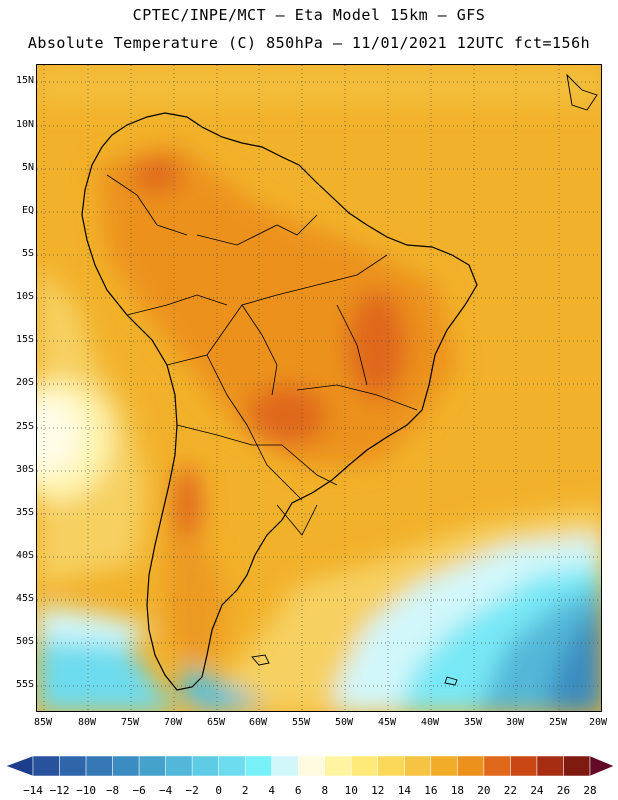 This screenshot has width=618, height=800. What do you see at coordinates (24, 512) in the screenshot?
I see `lat-label-35s: 35S` at bounding box center [24, 512].